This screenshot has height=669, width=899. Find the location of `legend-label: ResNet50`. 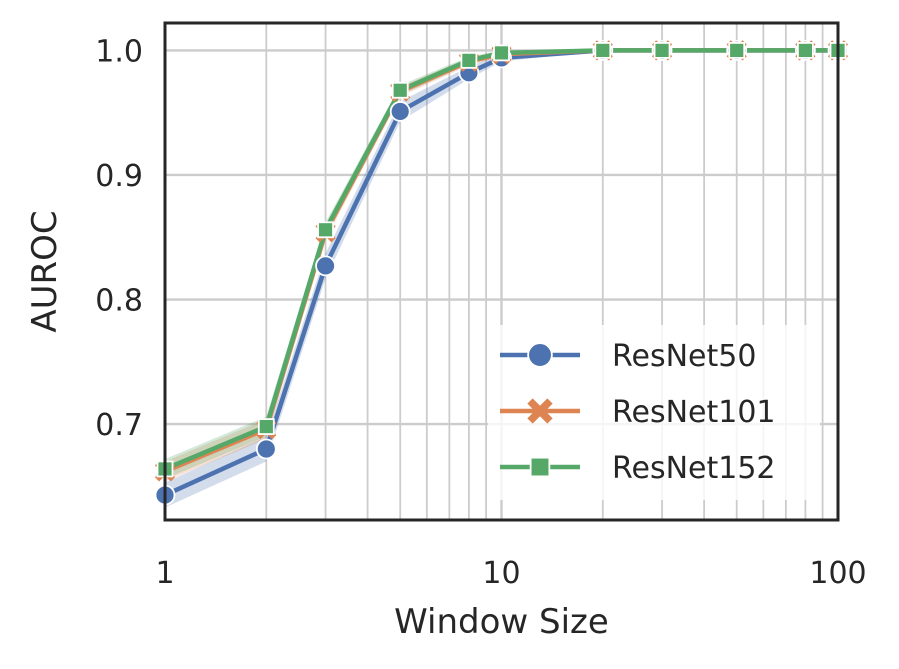

legend-label: ResNet50 is located at coordinates (684, 356).